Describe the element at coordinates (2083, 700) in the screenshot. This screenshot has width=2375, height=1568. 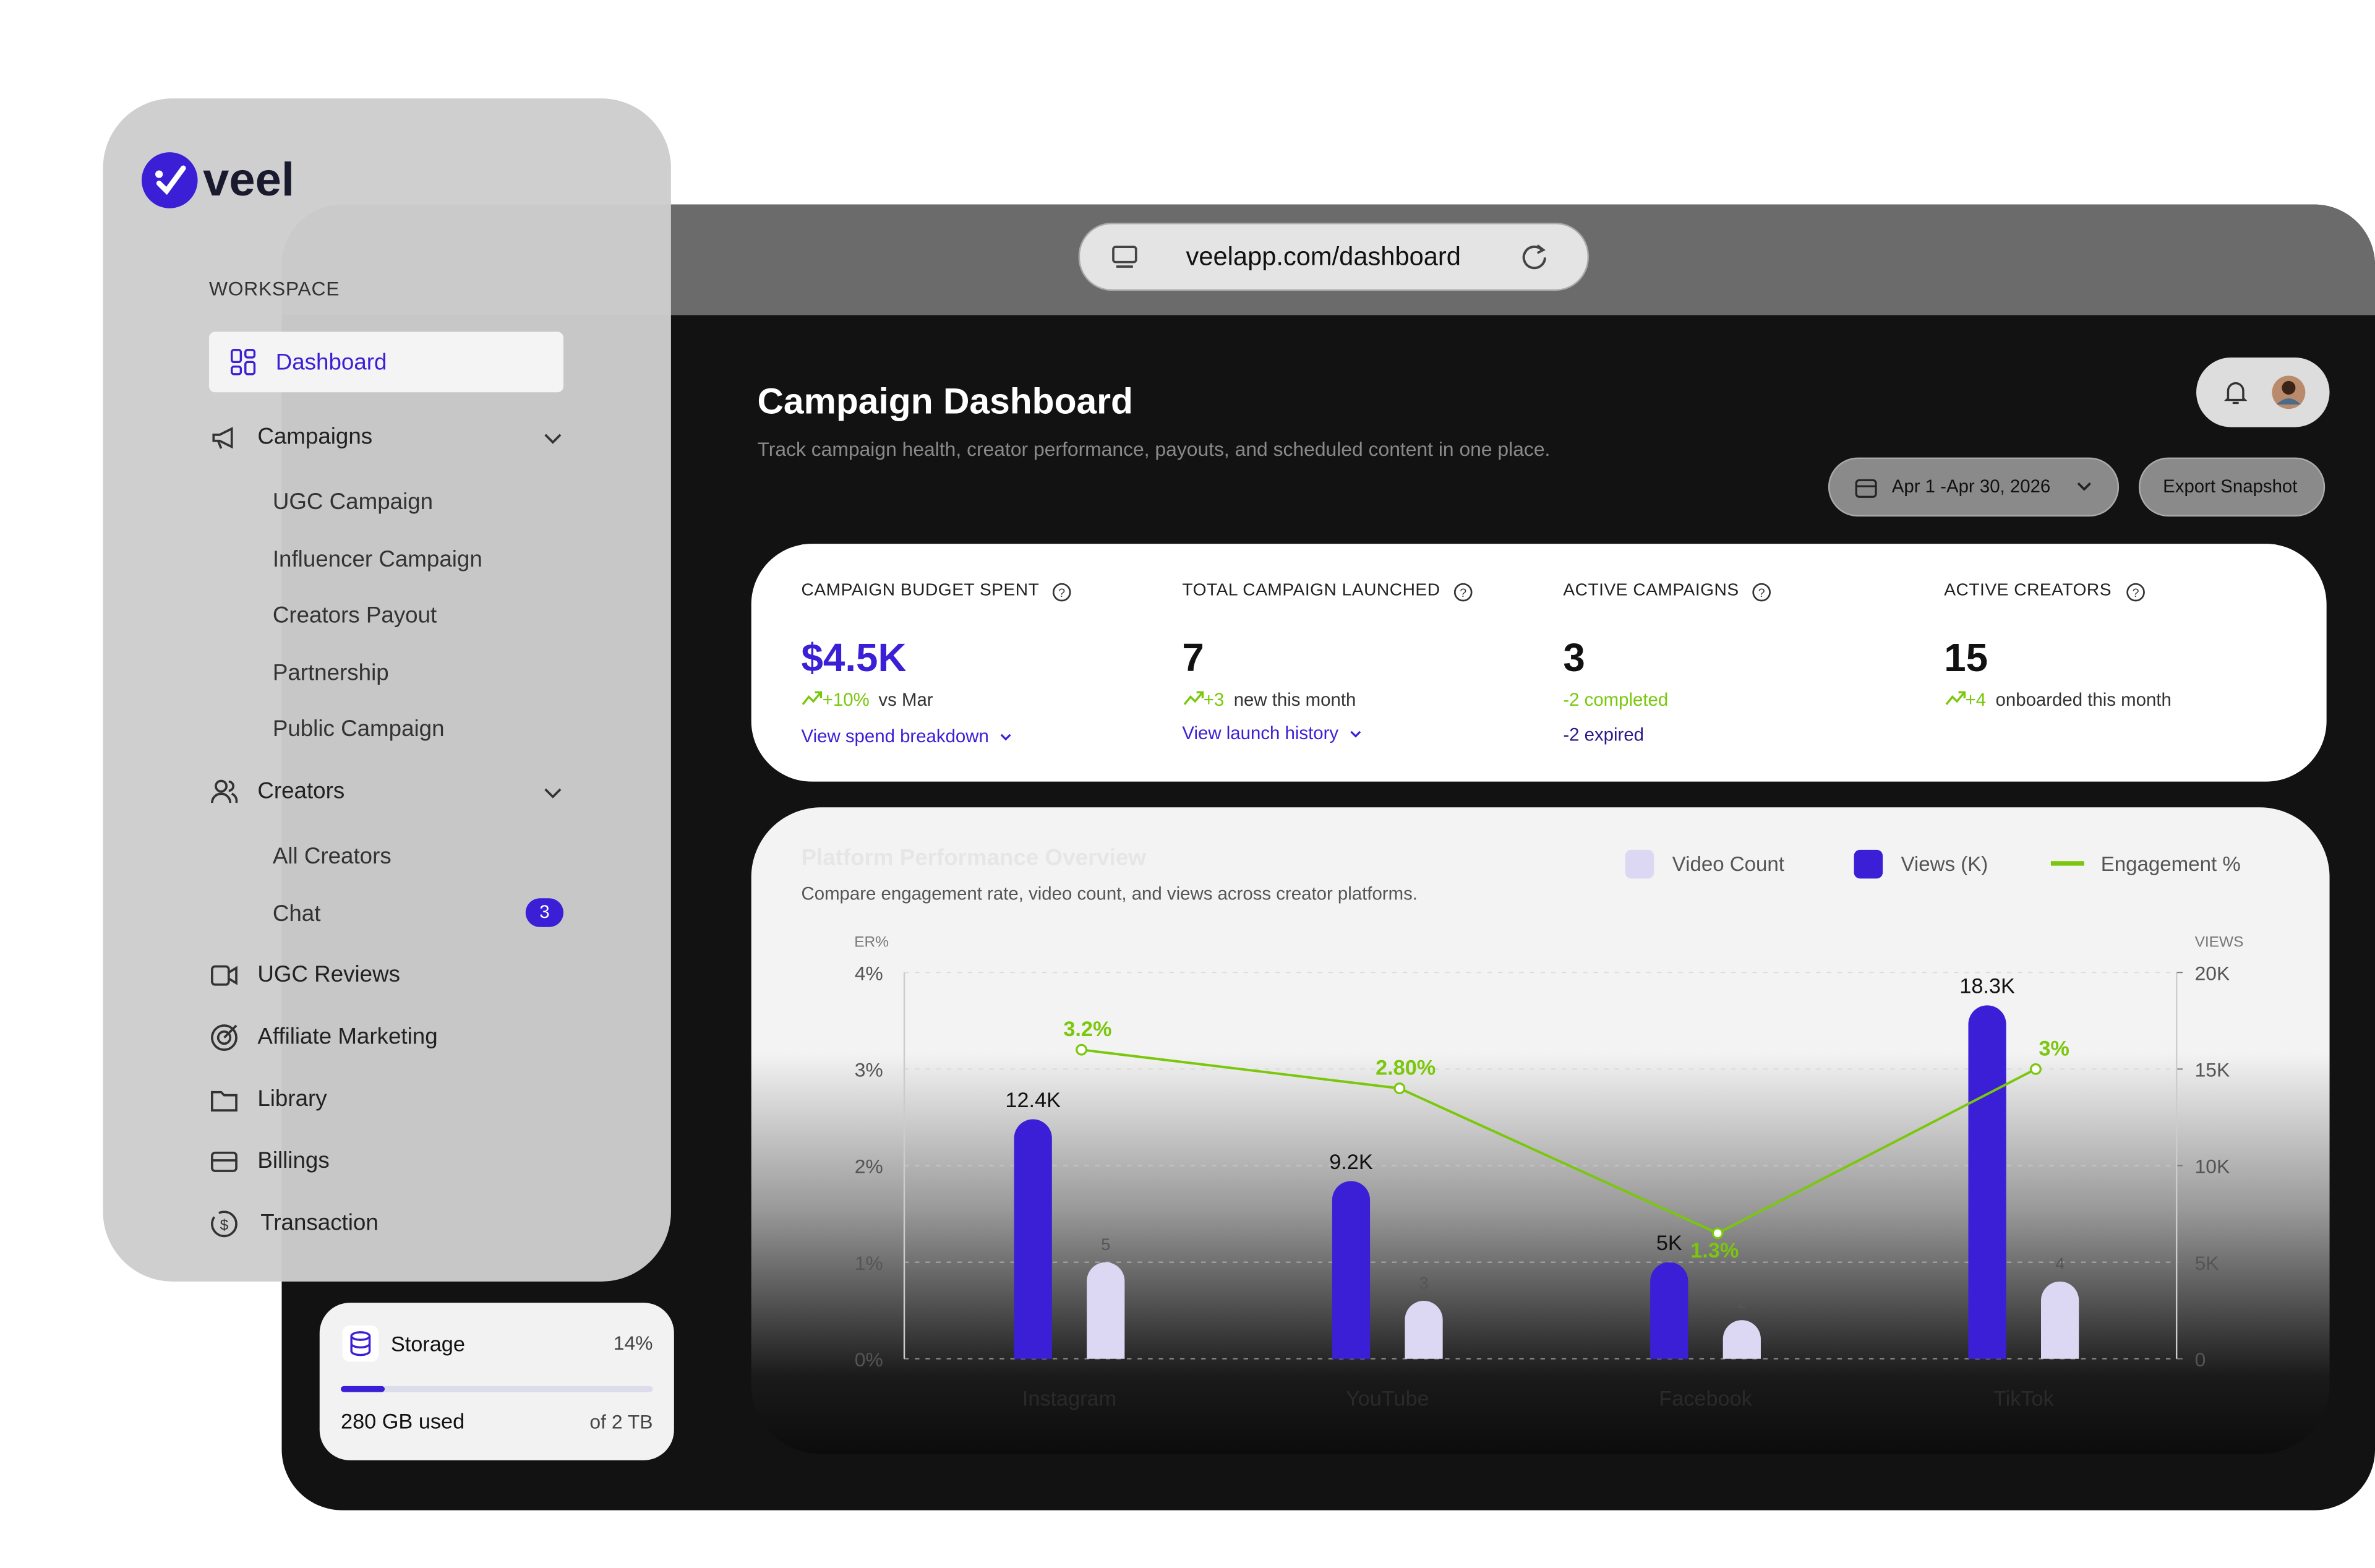
I see `kpi-delta-text: onboarded this month` at that location.